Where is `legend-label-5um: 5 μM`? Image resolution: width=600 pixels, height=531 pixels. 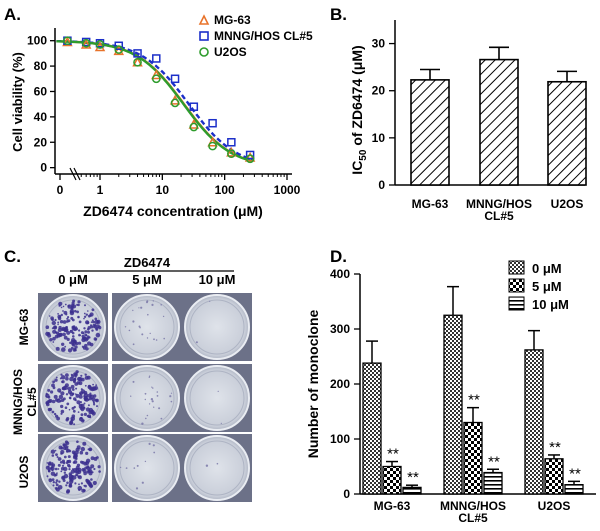
legend-label-5um: 5 μM is located at coordinates (547, 286).